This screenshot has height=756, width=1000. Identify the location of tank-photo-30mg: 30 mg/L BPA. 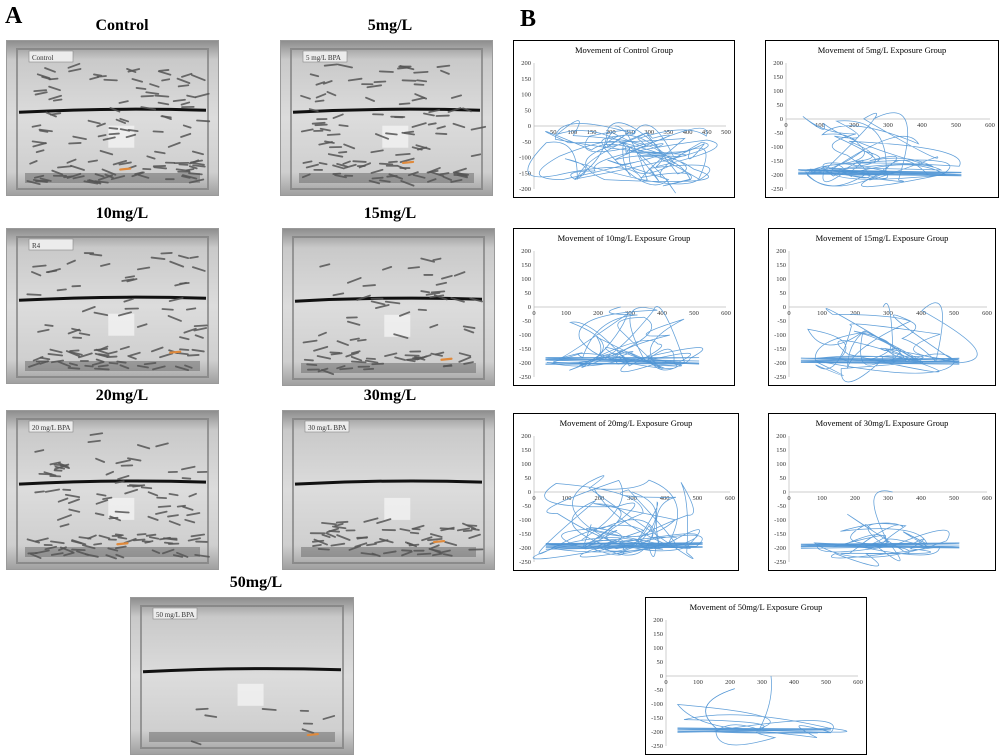
(388, 490).